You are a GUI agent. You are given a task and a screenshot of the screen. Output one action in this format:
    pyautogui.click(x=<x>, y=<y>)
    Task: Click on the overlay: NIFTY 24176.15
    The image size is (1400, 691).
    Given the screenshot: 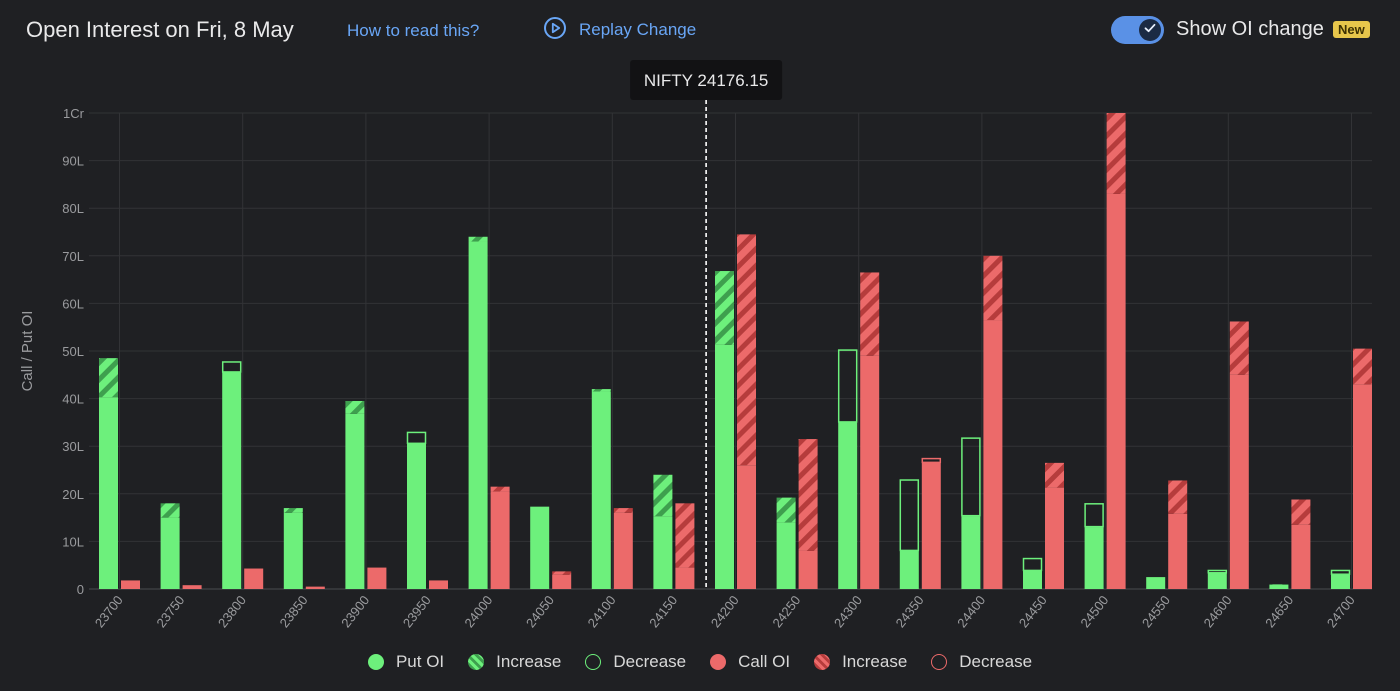 What is the action you would take?
    pyautogui.click(x=706, y=324)
    